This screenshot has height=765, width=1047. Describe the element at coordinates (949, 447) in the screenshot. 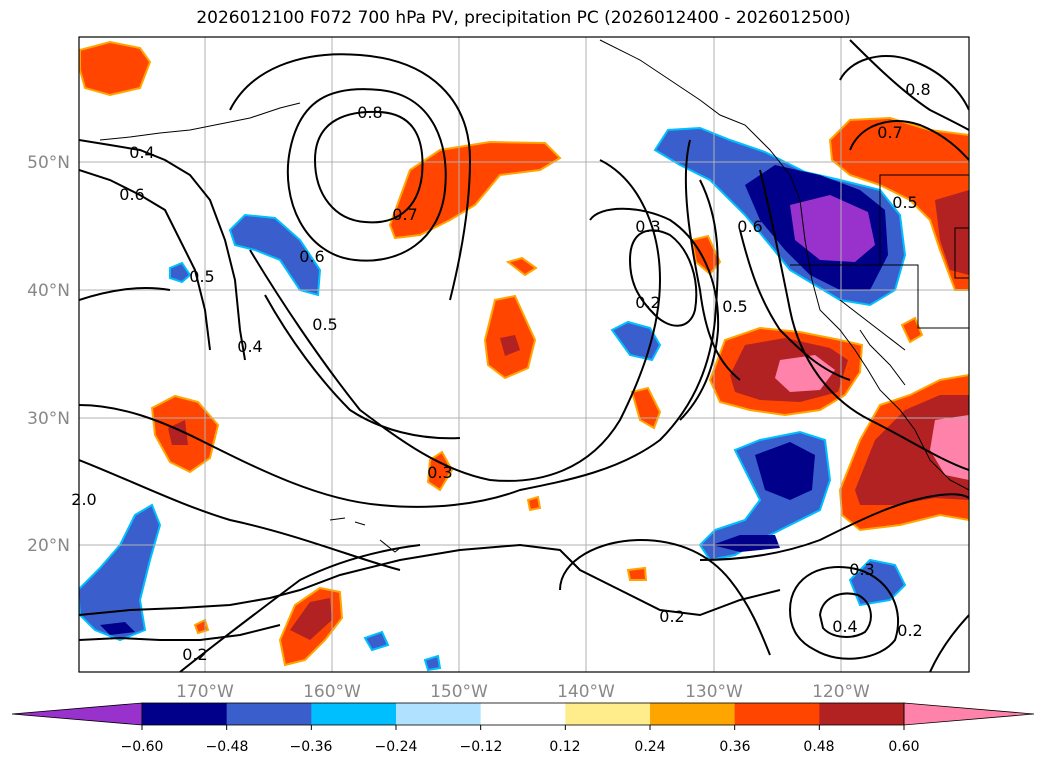

I see `precip-anomaly-very-strong` at that location.